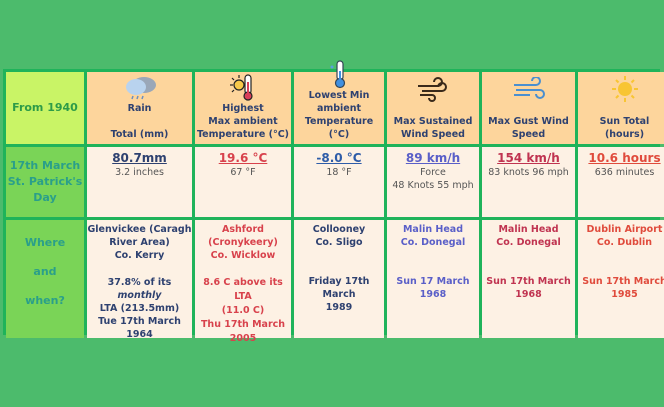 The image size is (664, 407). I want to click on record-value: -8.0 °C, so click(339, 158).